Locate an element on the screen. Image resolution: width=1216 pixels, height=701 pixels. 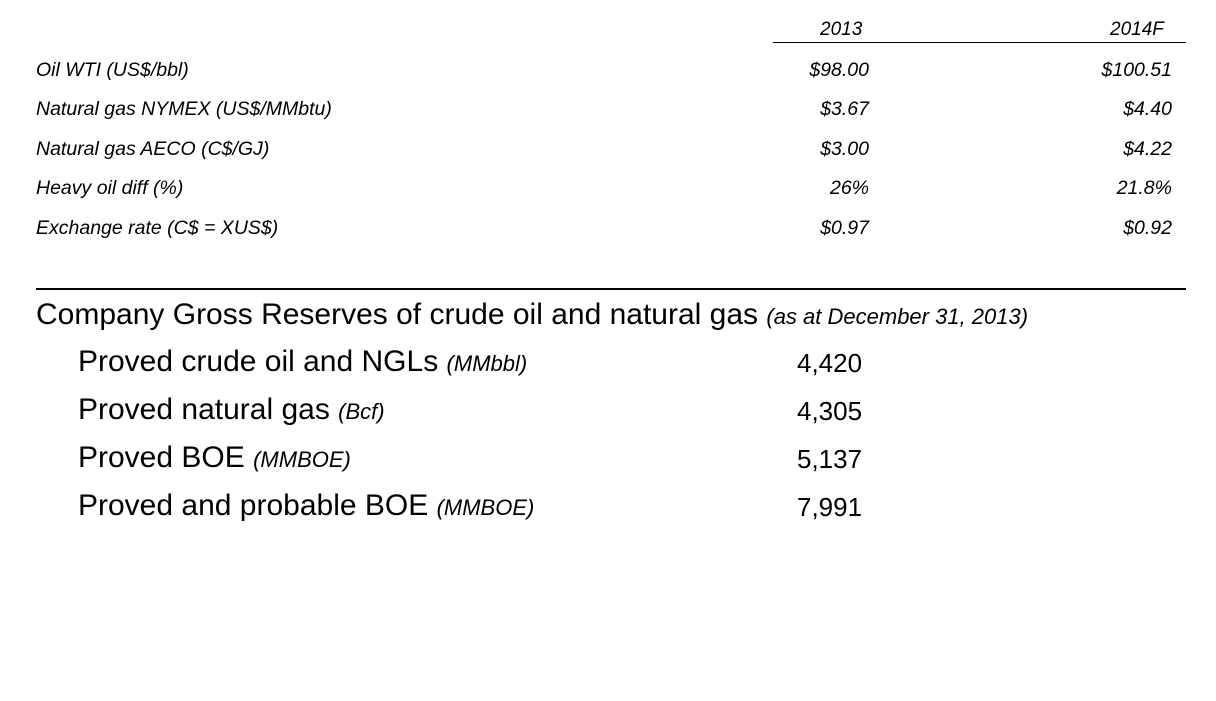
value-2013: $3.67 is located at coordinates (844, 109).